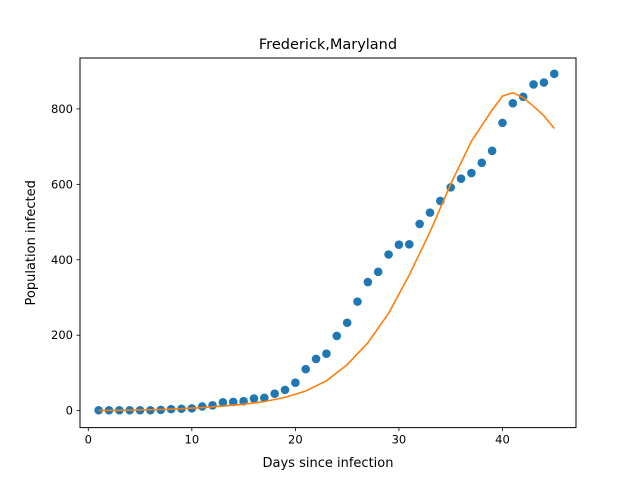 The height and width of the screenshot is (484, 640). What do you see at coordinates (295, 440) in the screenshot?
I see `x-tick-label: 20` at bounding box center [295, 440].